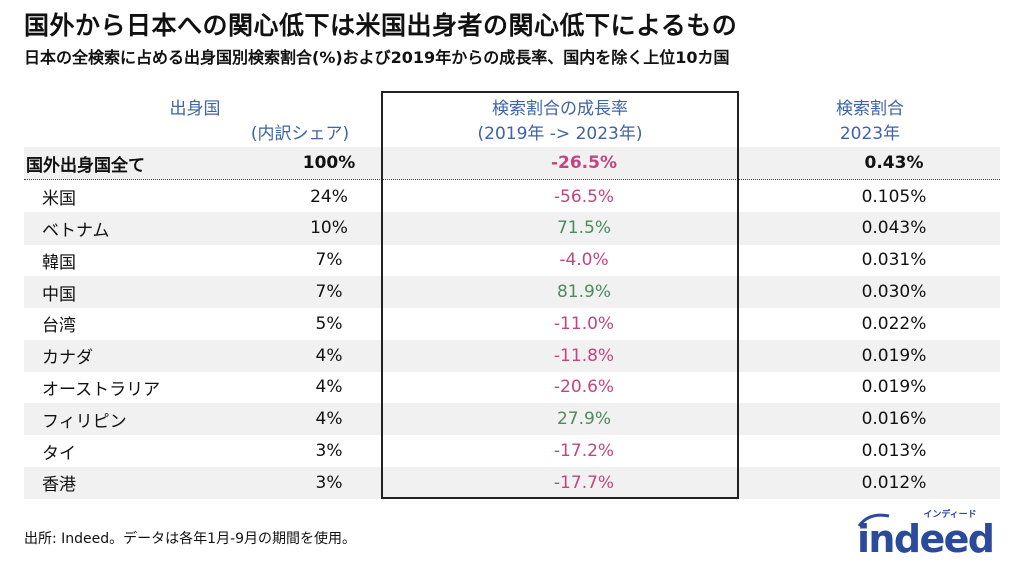 This screenshot has width=1024, height=567. What do you see at coordinates (584, 163) in the screenshot?
I see `cell-growth: -26.5%` at bounding box center [584, 163].